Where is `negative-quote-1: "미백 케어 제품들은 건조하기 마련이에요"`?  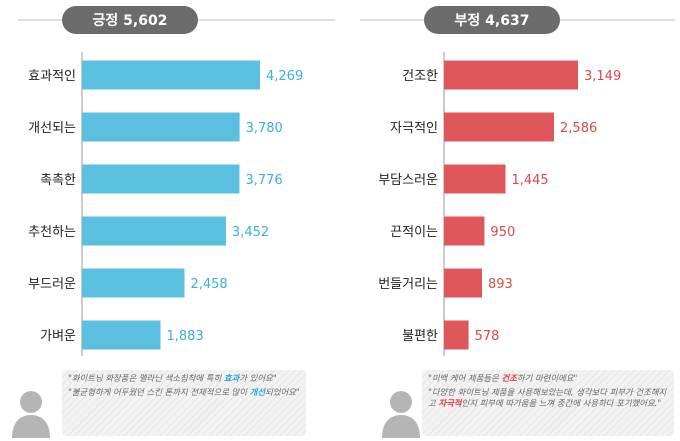 negative-quote-1: "미백 케어 제품들은 건조하기 마련이에요" is located at coordinates (503, 378).